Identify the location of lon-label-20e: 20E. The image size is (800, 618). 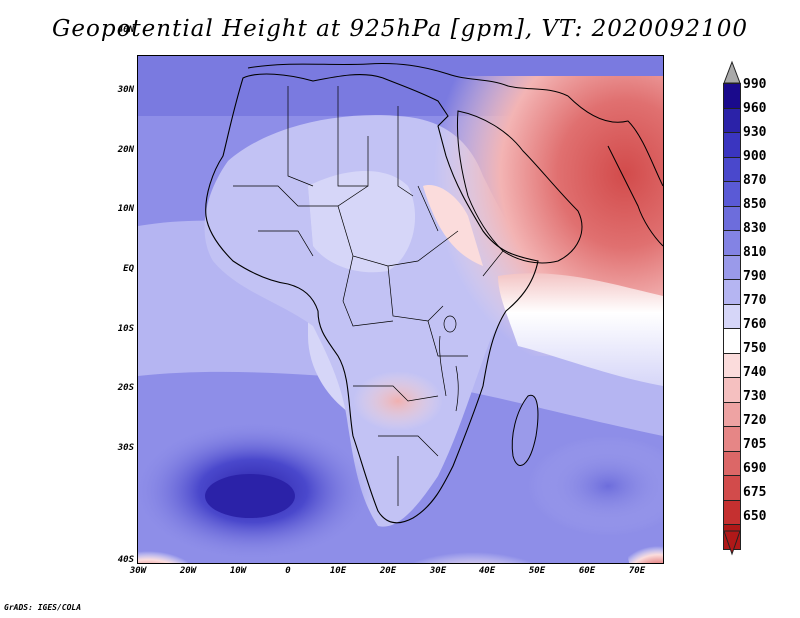
(388, 571).